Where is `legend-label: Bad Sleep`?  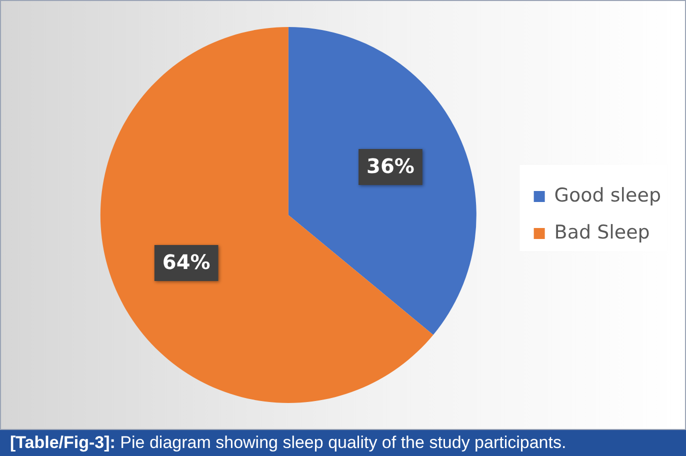 legend-label: Bad Sleep is located at coordinates (602, 232).